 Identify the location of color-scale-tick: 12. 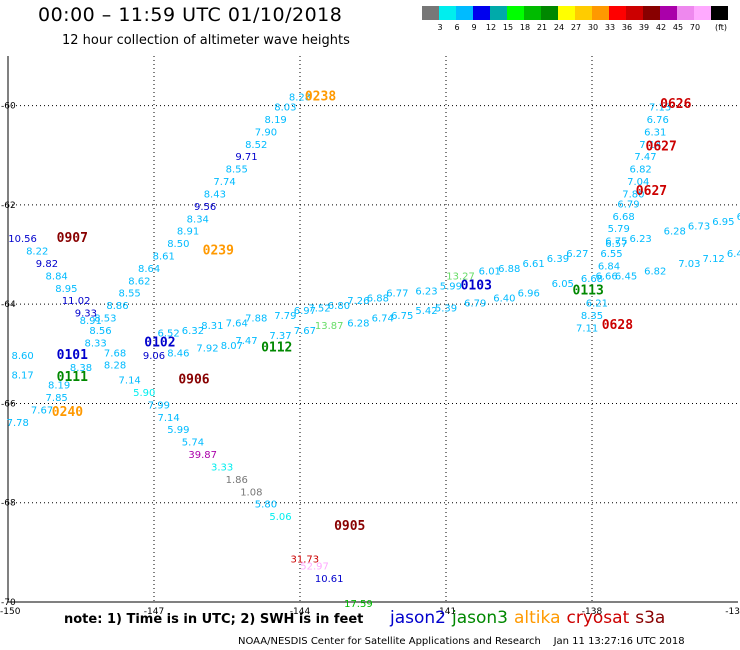
(491, 27).